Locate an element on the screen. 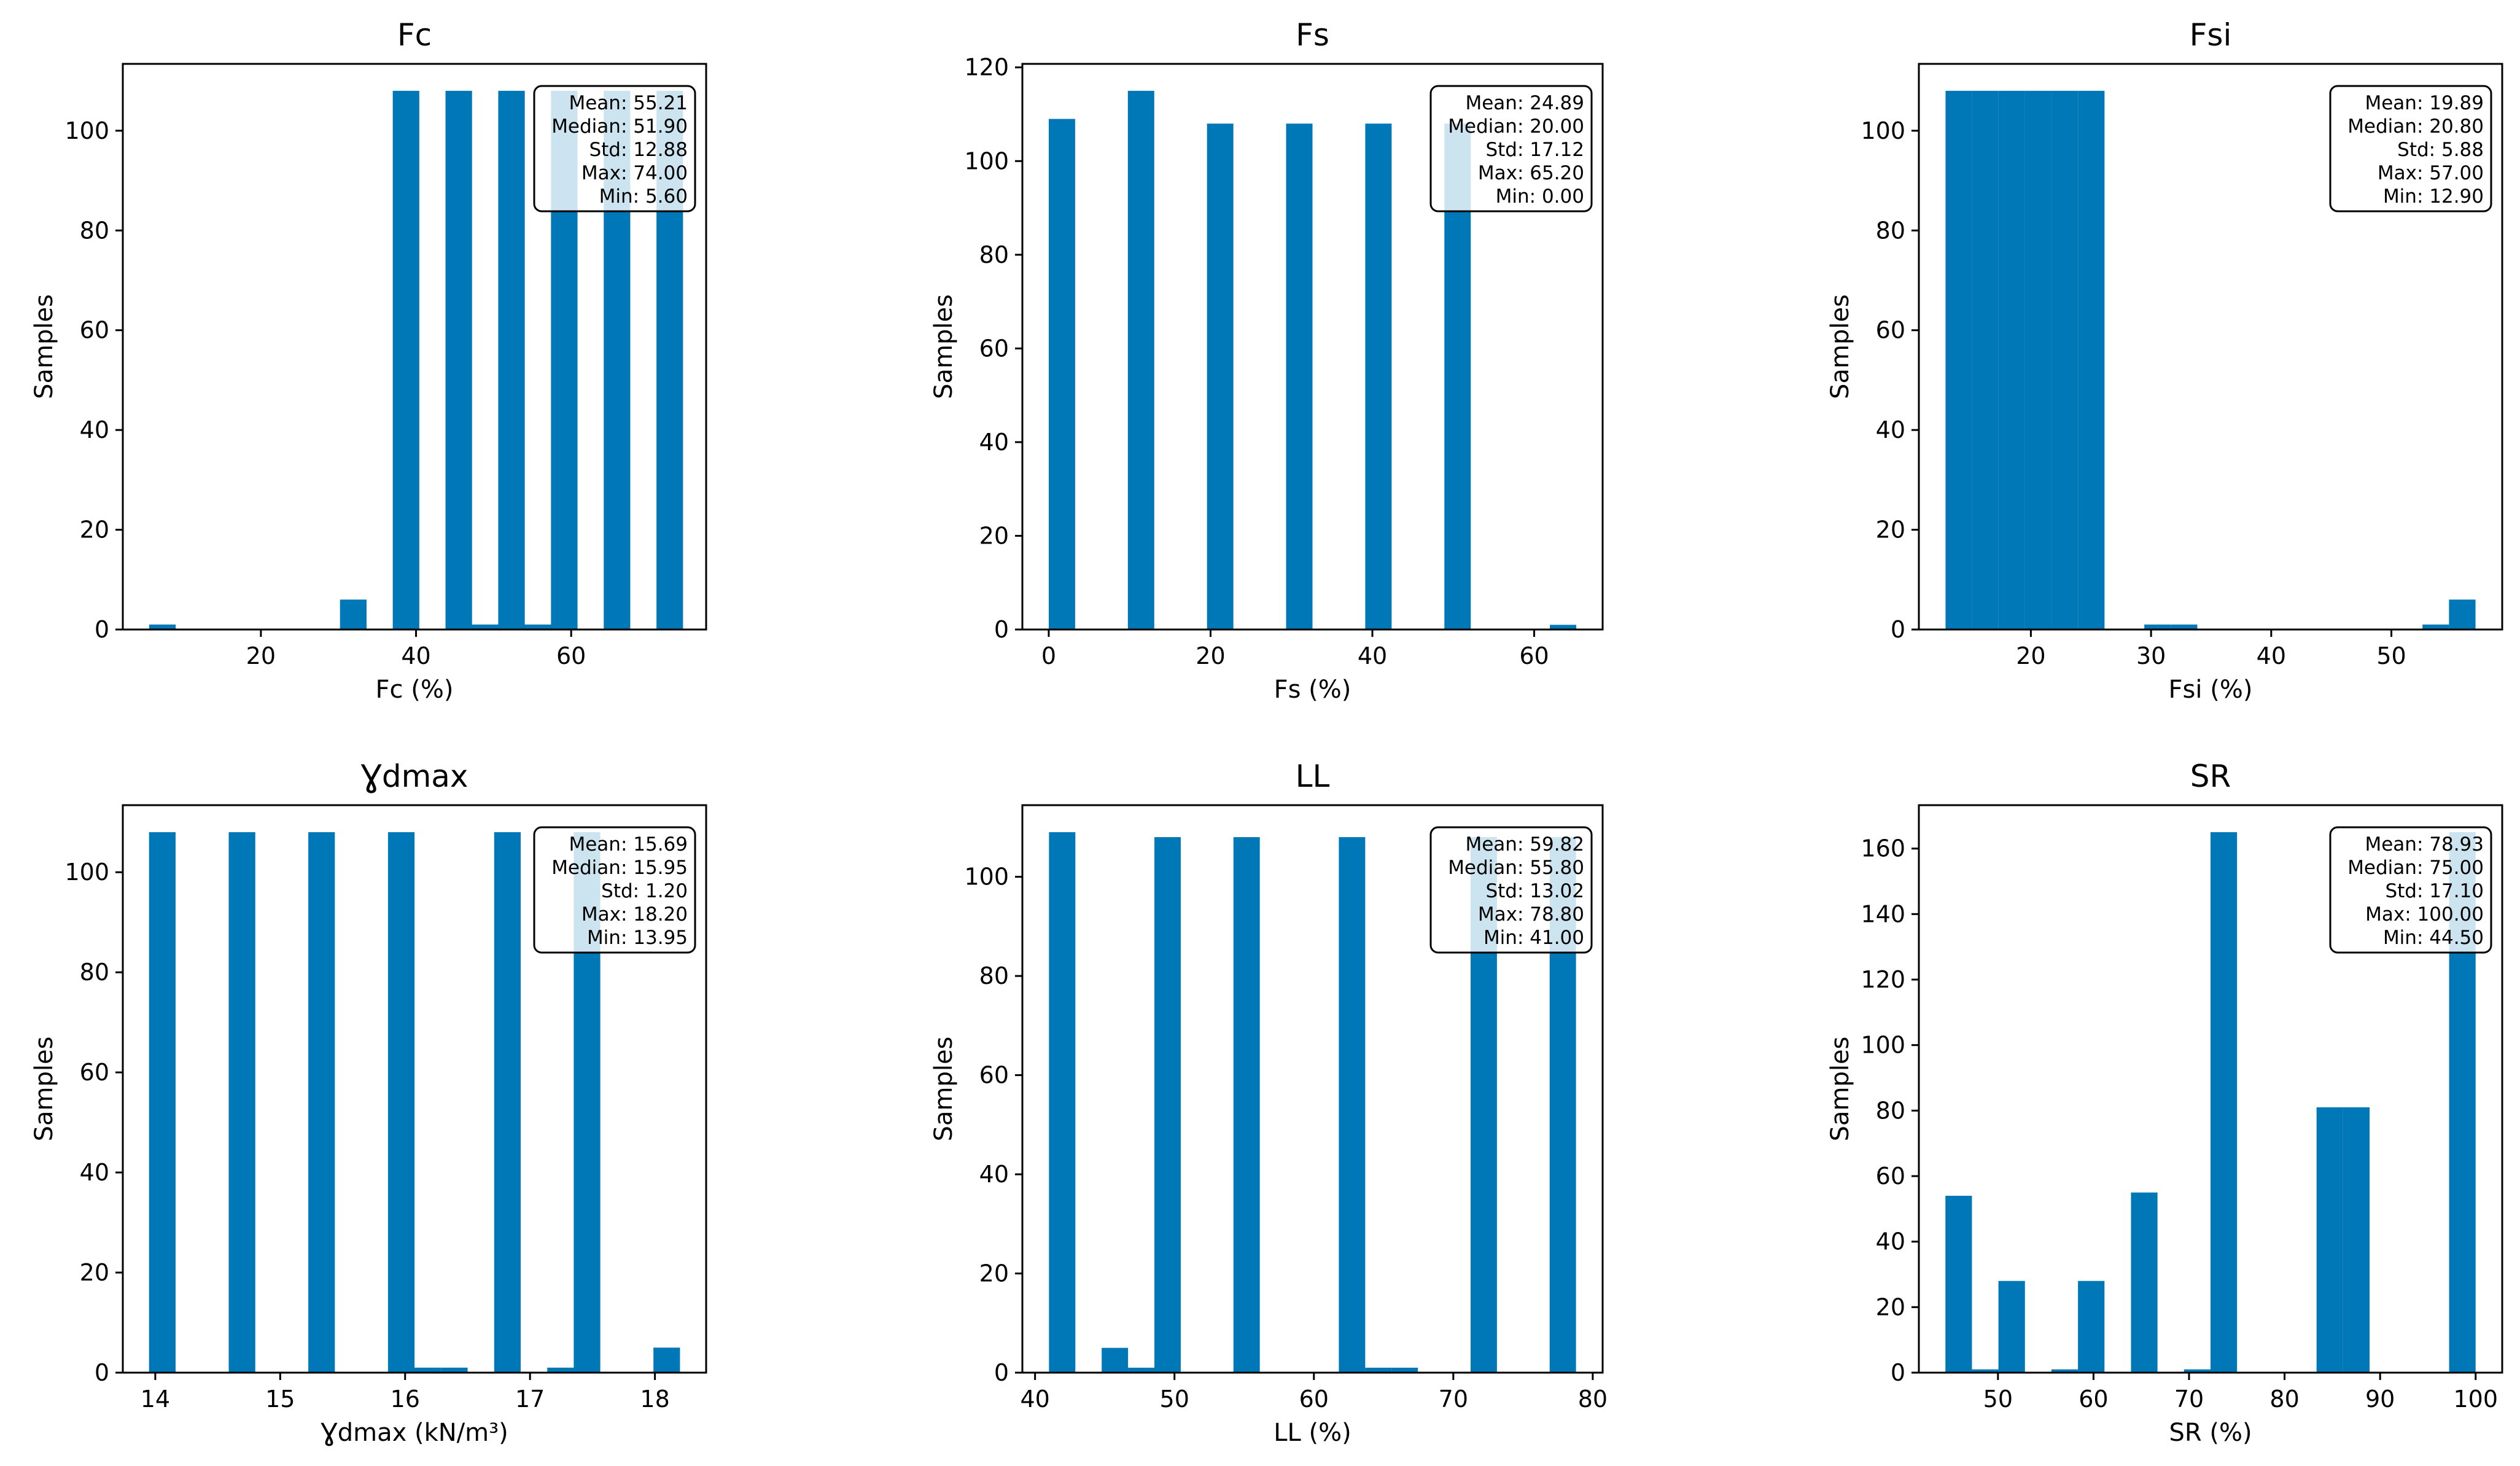 The width and height of the screenshot is (2520, 1466). x-tick-label: 80 is located at coordinates (2284, 1399).